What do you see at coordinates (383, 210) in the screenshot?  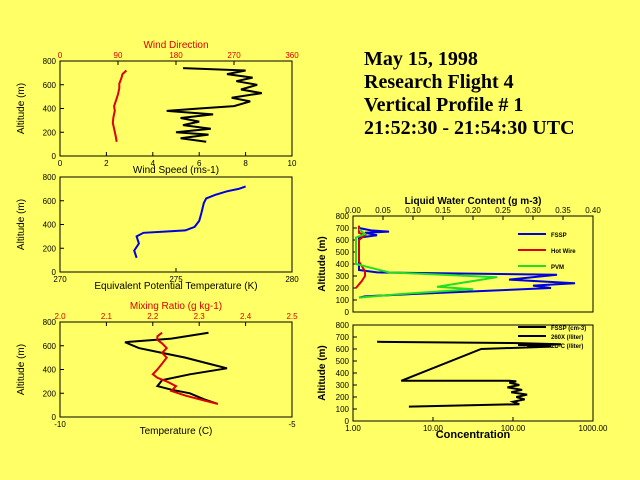 I see `lwc-top-tick-label: 0.05` at bounding box center [383, 210].